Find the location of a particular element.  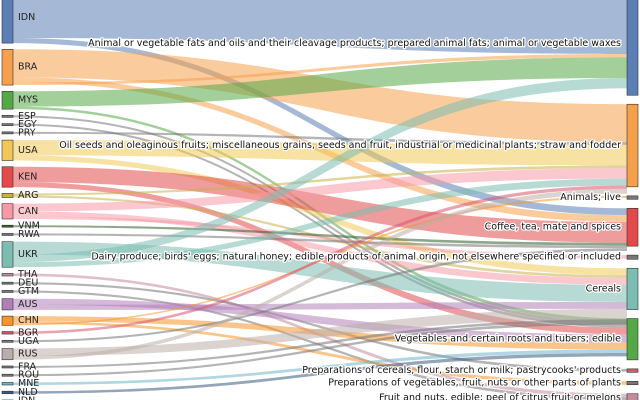

target-node-animals is located at coordinates (632, 197).